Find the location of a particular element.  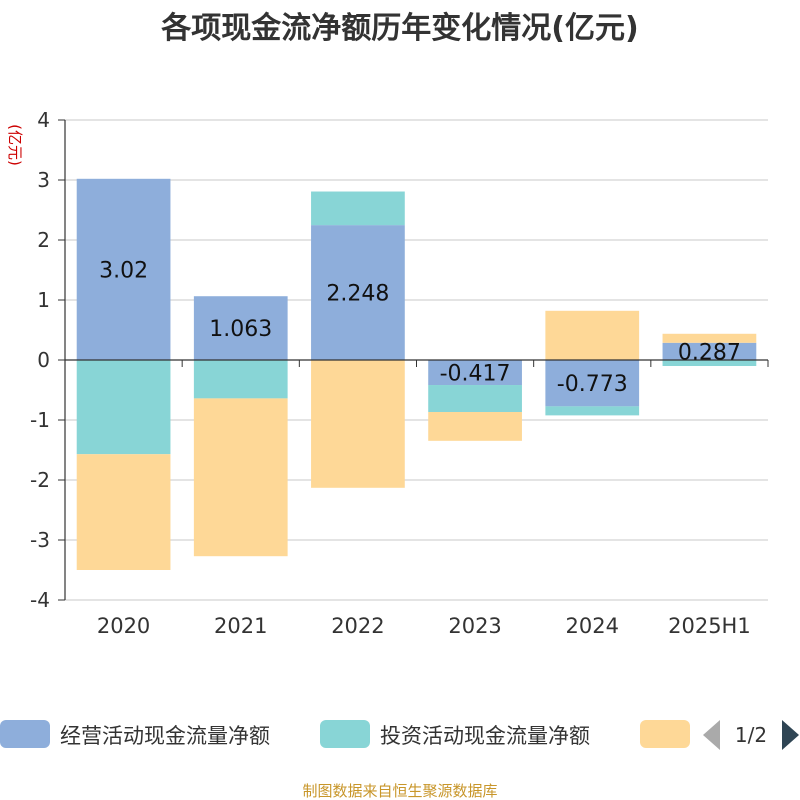

bar-2025H1-s1 is located at coordinates (709, 351).